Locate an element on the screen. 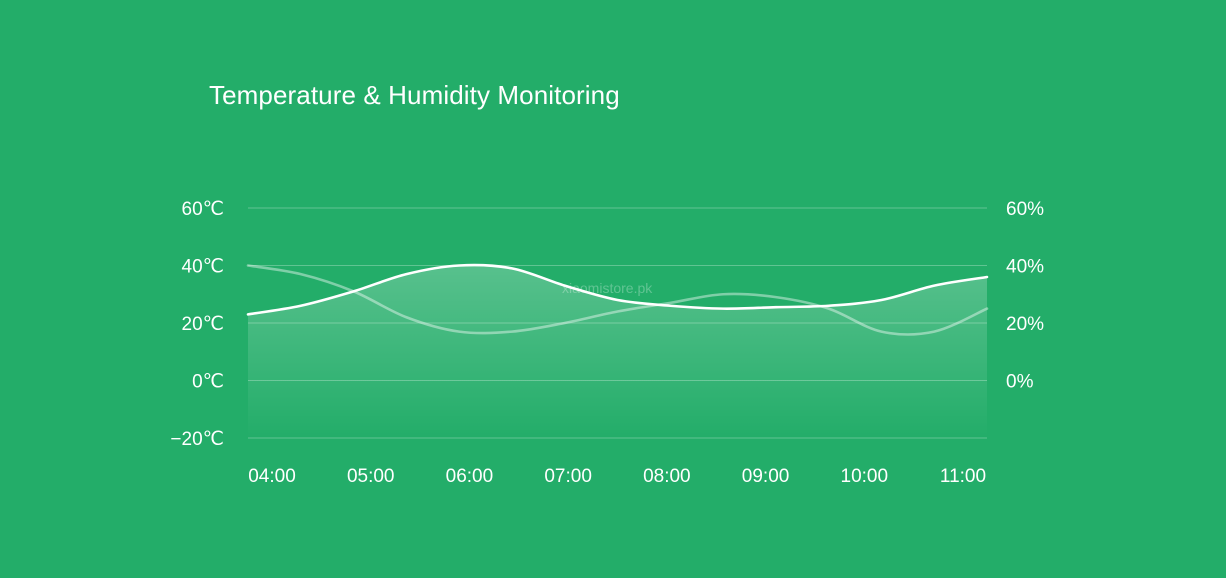 This screenshot has width=1226, height=578. y-tick-left: −20℃ is located at coordinates (197, 439).